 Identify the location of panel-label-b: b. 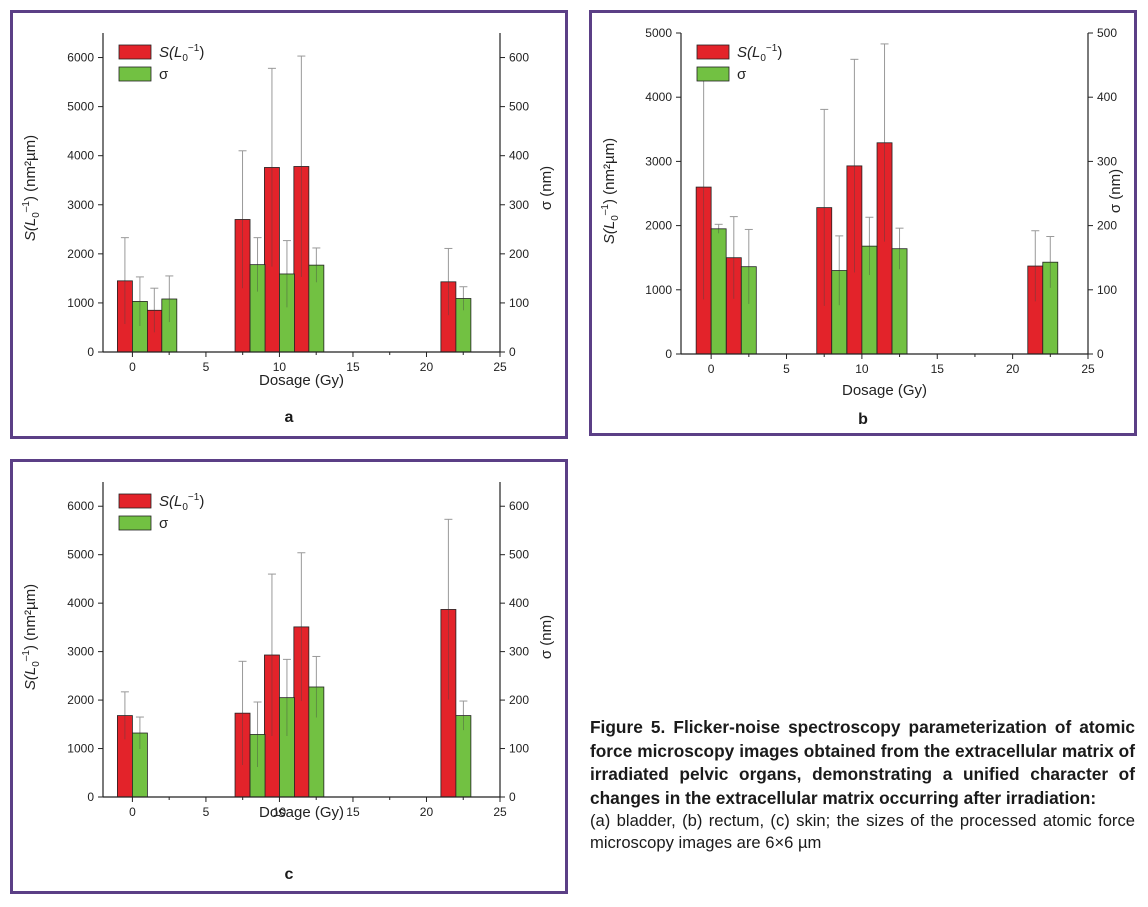
(863, 419).